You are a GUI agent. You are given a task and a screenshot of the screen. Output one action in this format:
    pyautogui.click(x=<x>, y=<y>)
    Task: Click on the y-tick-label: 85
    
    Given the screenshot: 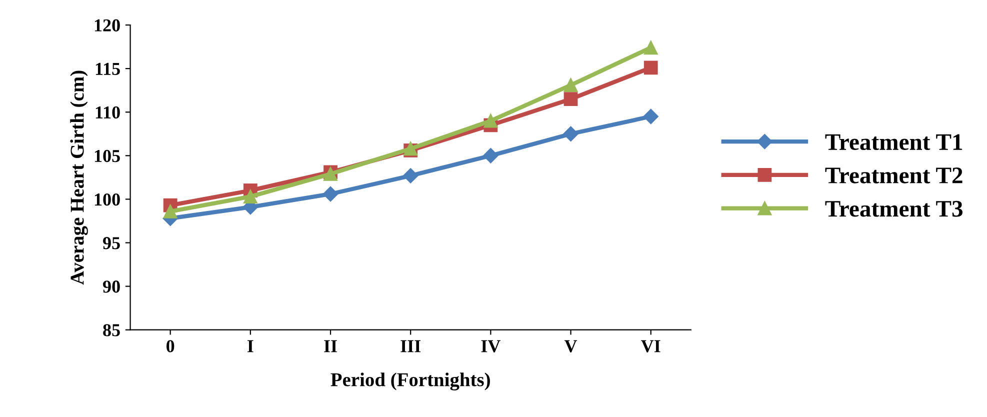 What is the action you would take?
    pyautogui.click(x=111, y=330)
    